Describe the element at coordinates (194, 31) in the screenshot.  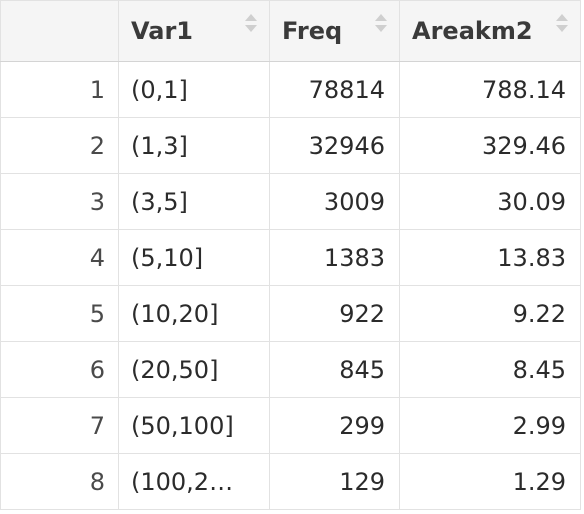
I see `column-header-var1: Var1` at that location.